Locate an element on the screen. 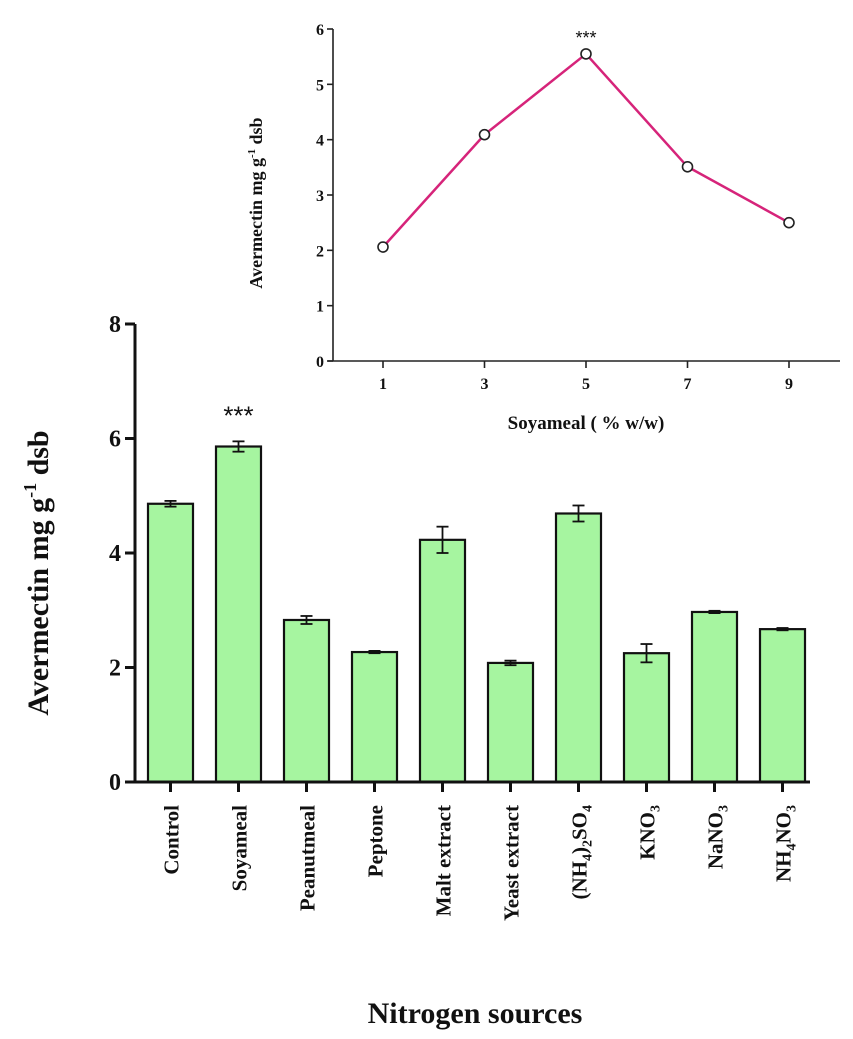  x-tick-label-part: ) is located at coordinates (580, 850).